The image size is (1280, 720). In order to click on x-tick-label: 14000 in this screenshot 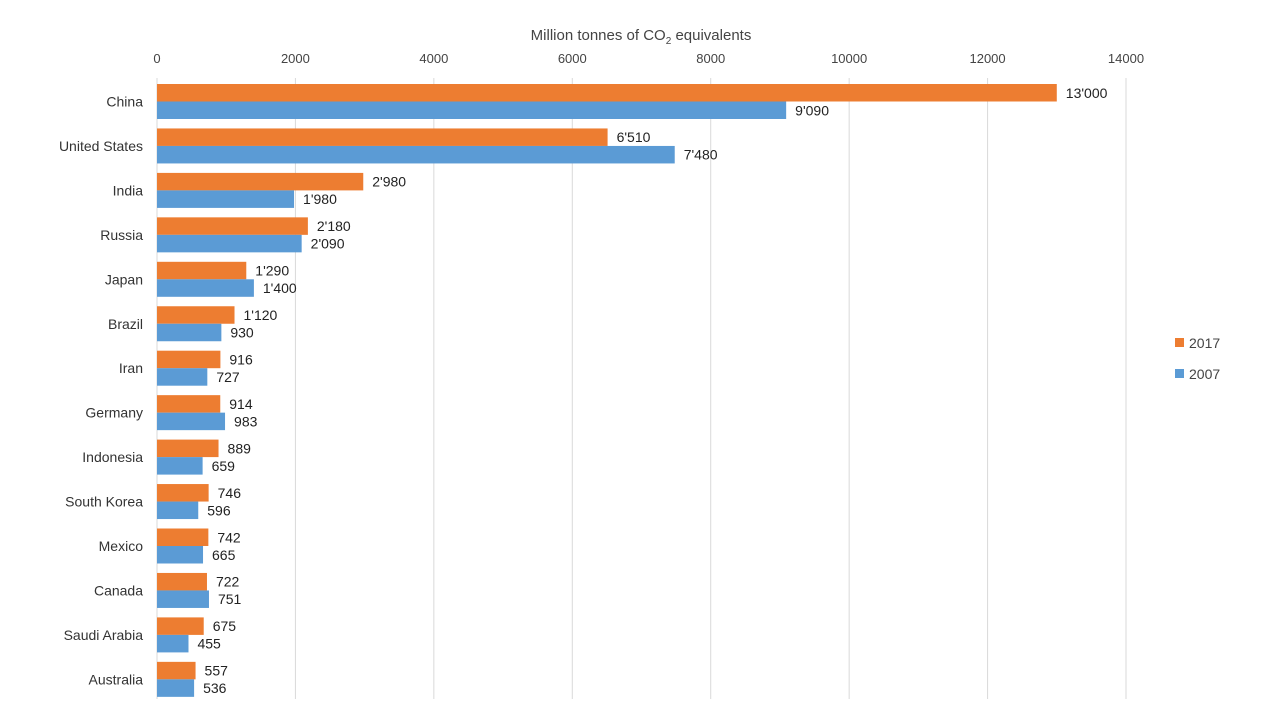, I will do `click(1126, 58)`.